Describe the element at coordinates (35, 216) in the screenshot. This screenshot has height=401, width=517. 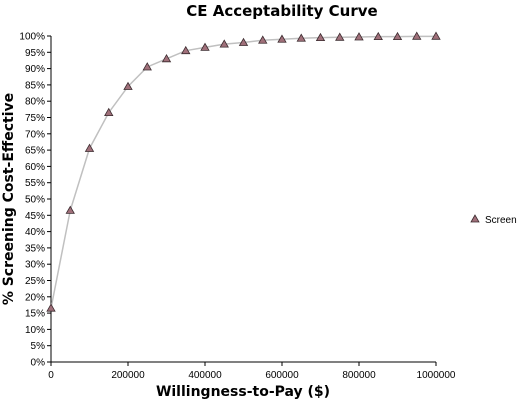
I see `y-tick-label: 45%` at that location.